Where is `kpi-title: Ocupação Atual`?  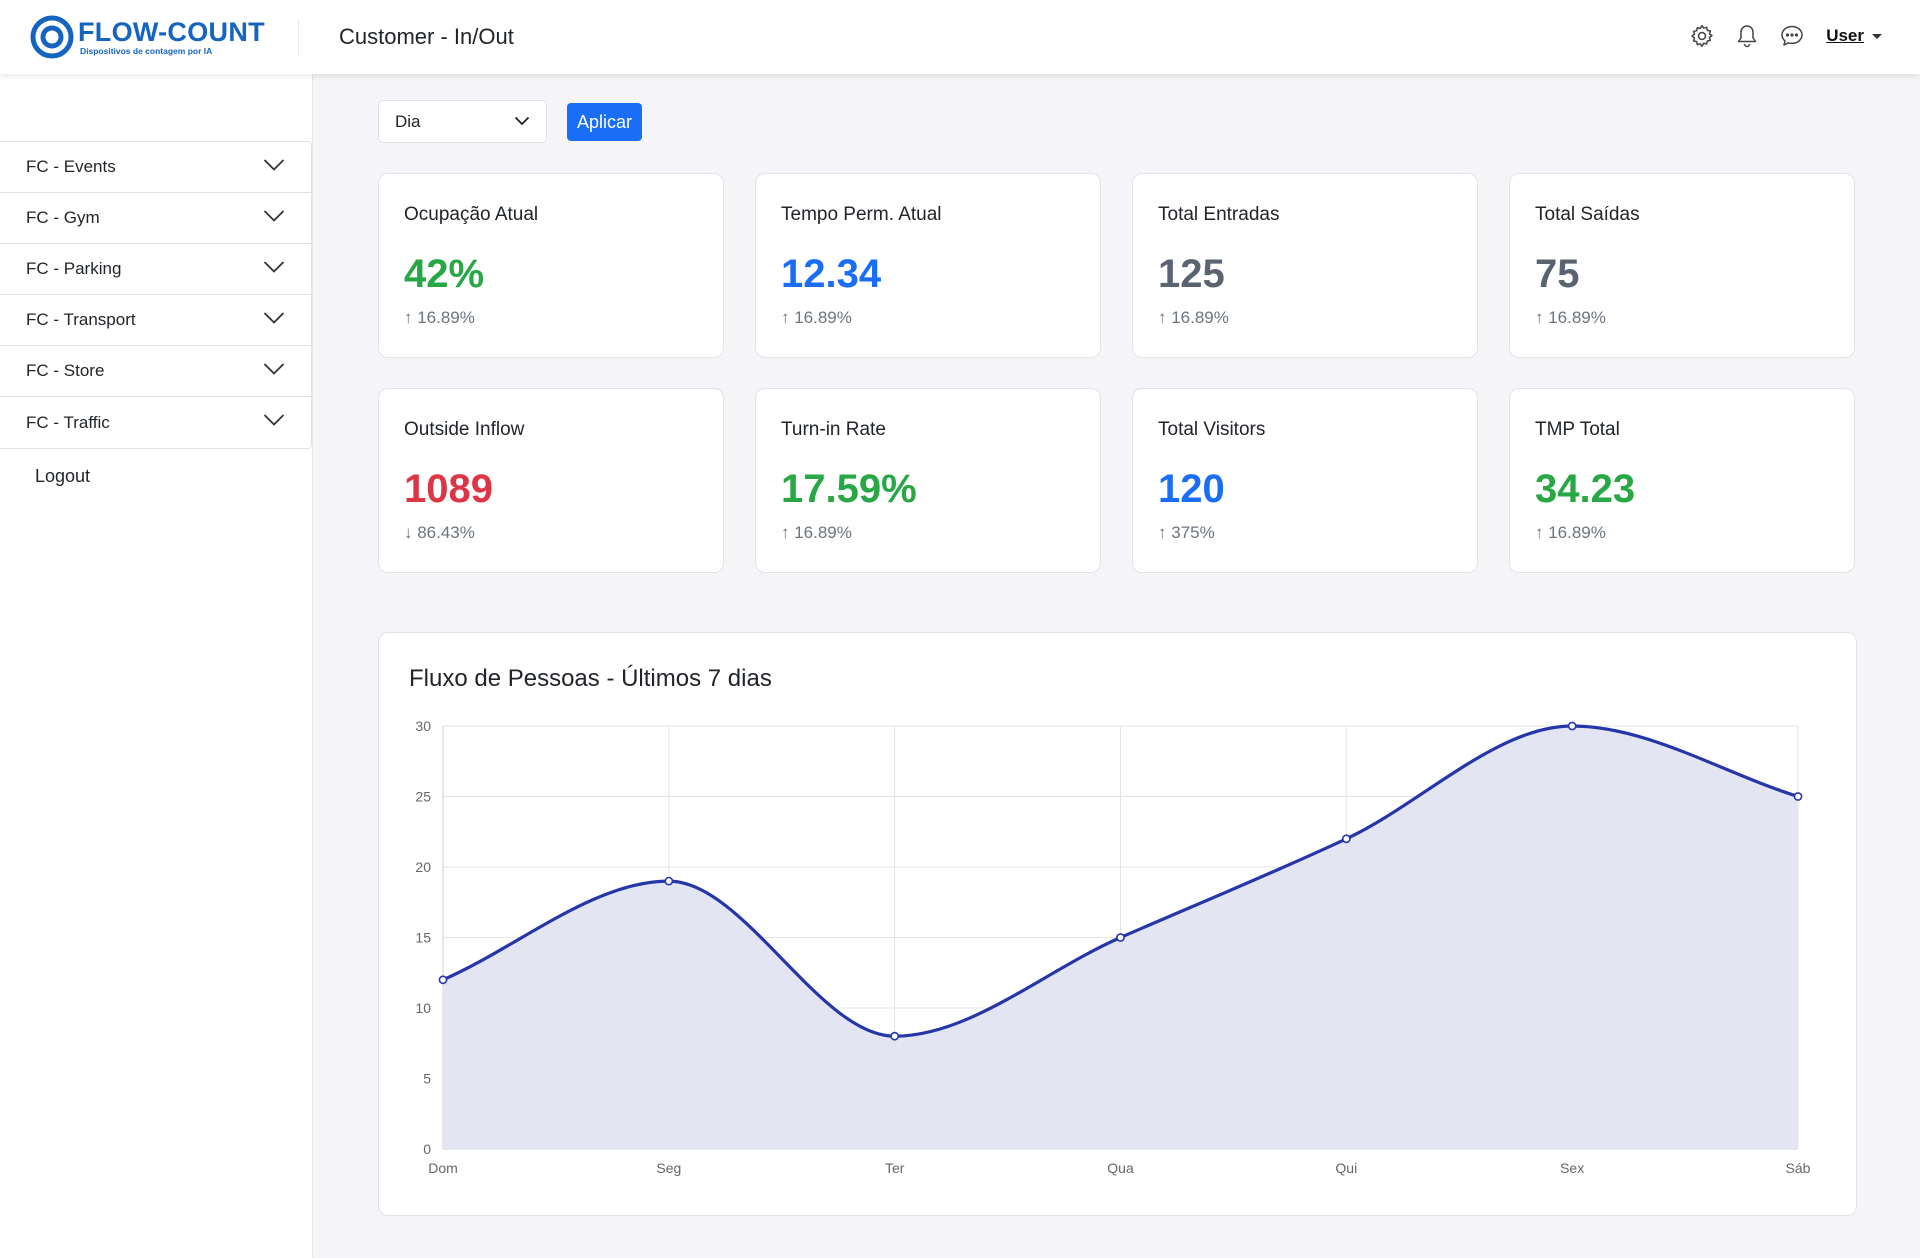 kpi-title: Ocupação Atual is located at coordinates (471, 214).